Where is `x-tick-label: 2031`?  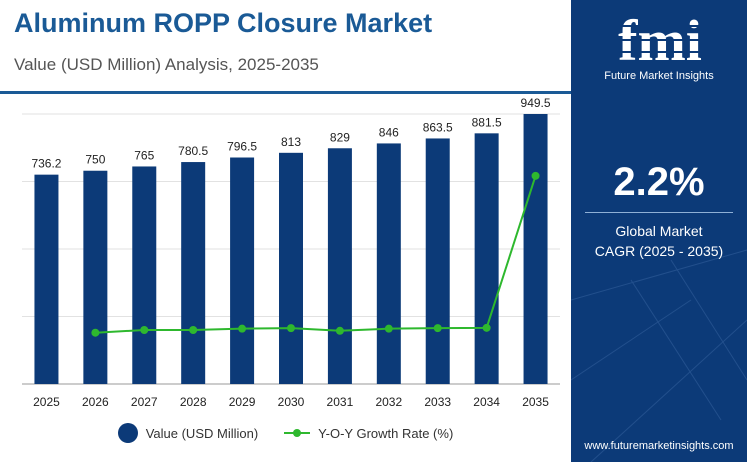 x-tick-label: 2031 is located at coordinates (340, 402).